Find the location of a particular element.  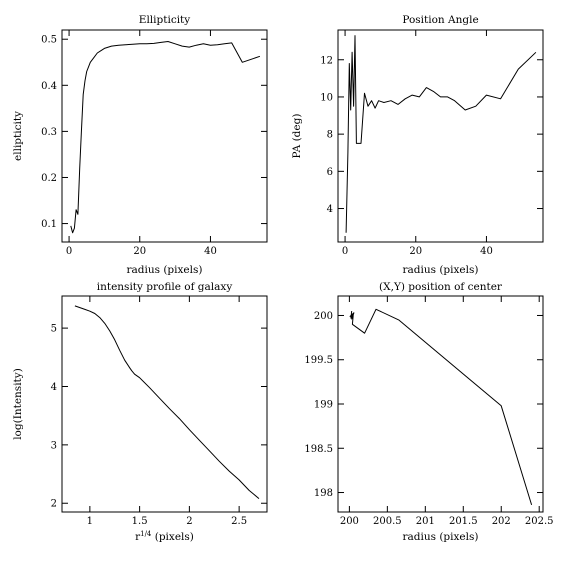

y-tick-label: 0.3 is located at coordinates (49, 132).